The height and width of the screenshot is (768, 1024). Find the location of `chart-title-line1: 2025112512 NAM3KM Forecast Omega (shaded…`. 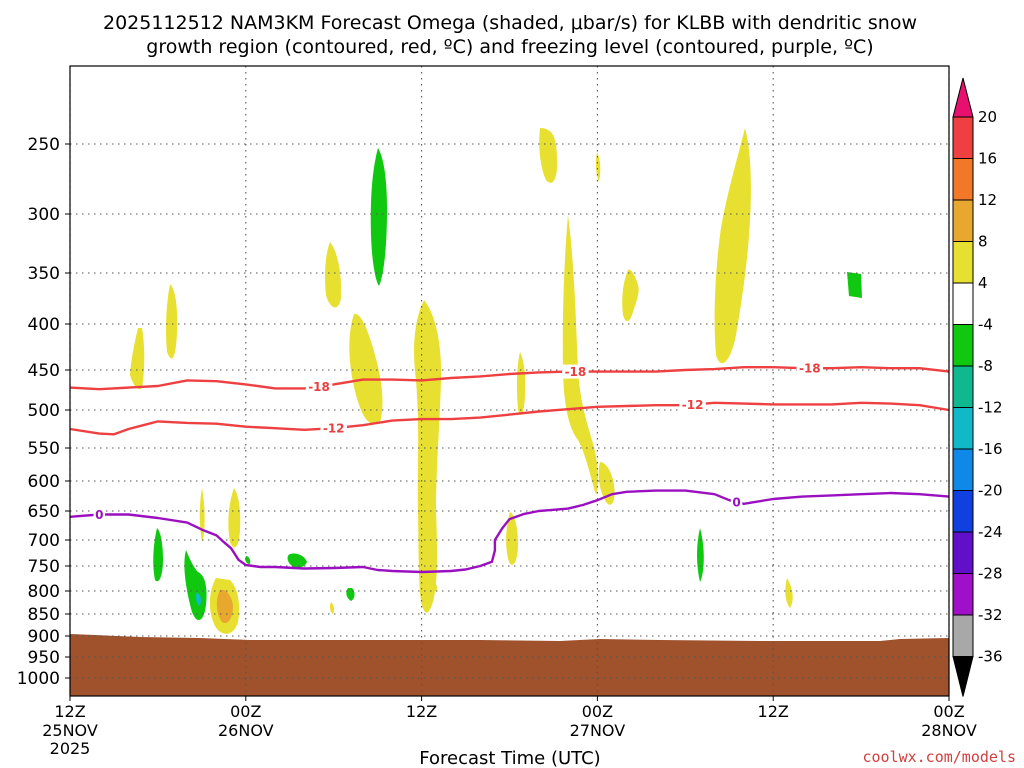

chart-title-line1: 2025112512 NAM3KM Forecast Omega (shaded… is located at coordinates (510, 23).